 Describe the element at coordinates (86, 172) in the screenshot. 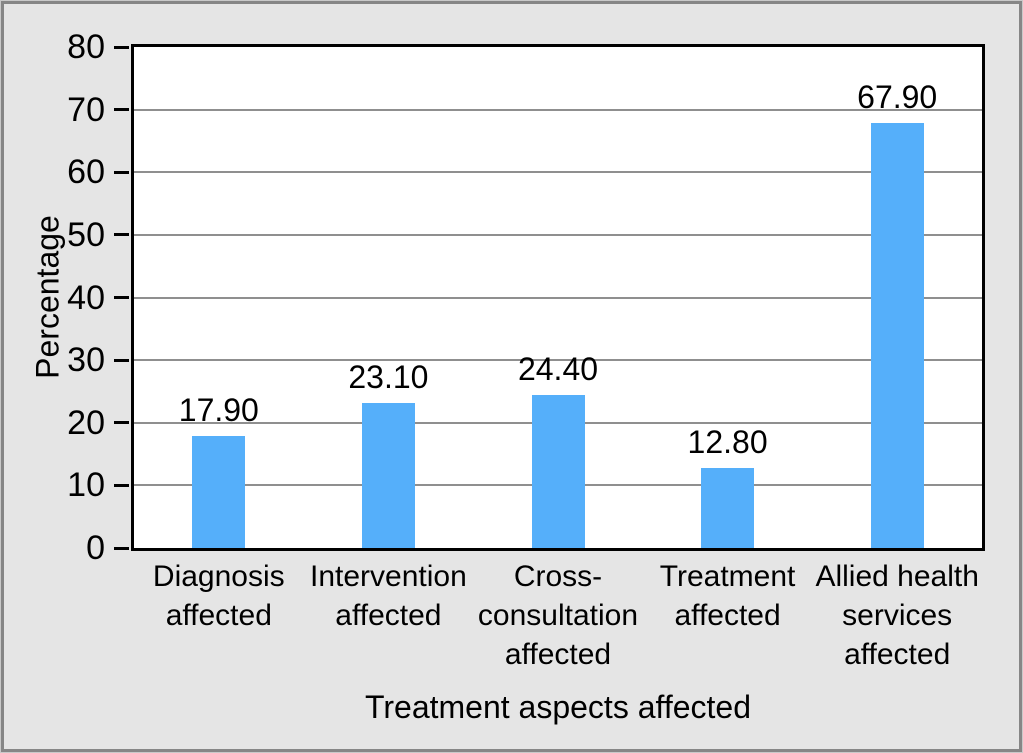

I see `y-tick-label-60: 60` at that location.